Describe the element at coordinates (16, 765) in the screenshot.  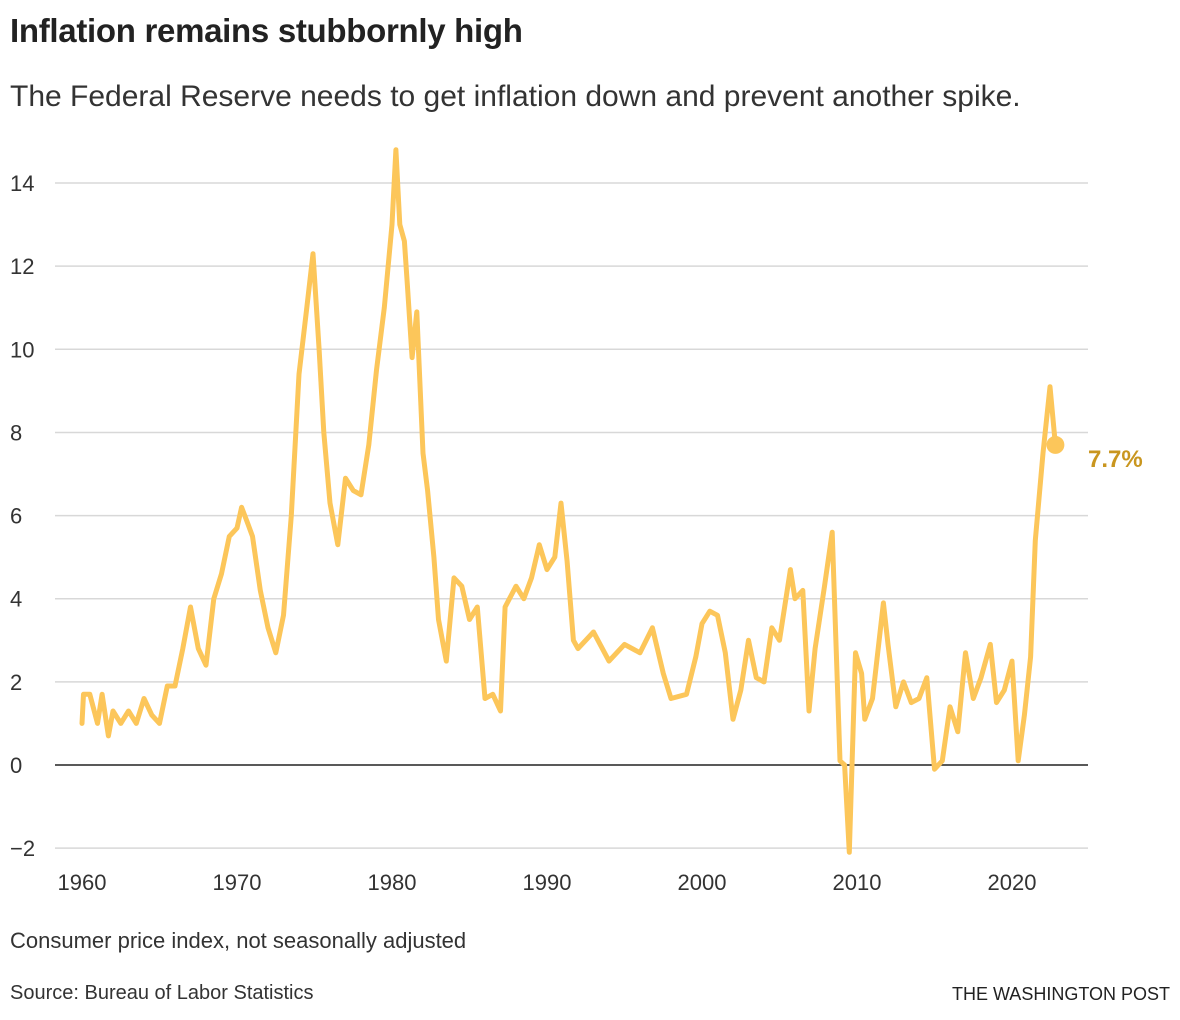
I see `y-tick-label: 0` at that location.